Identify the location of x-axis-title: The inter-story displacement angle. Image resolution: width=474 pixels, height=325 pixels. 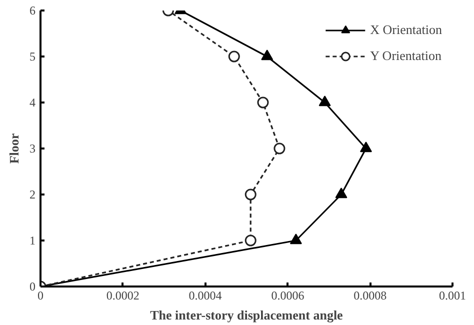
(247, 315).